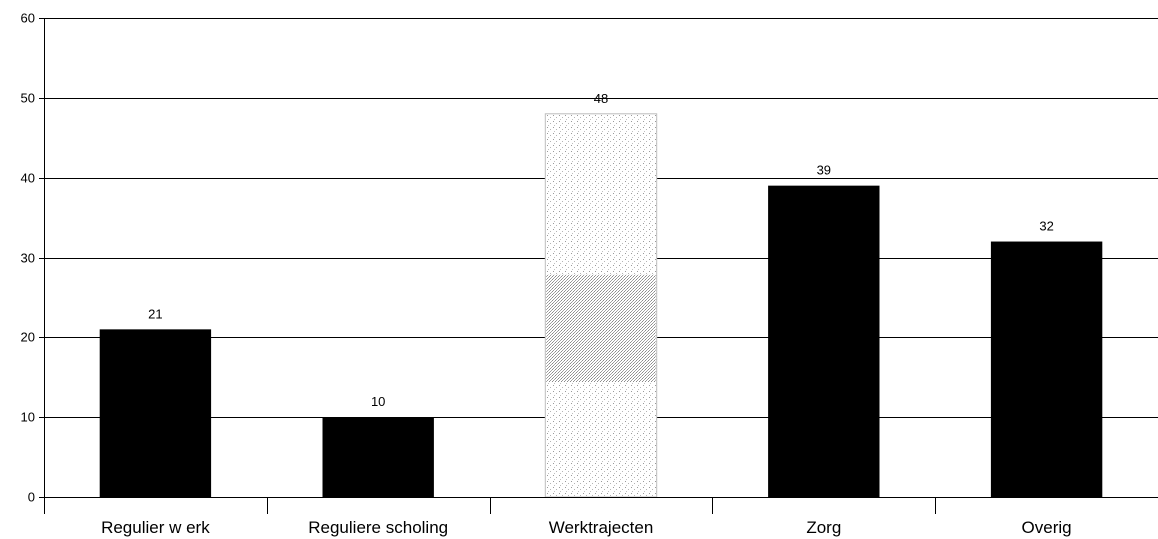  Describe the element at coordinates (601, 328) in the screenshot. I see `bar-texture` at that location.